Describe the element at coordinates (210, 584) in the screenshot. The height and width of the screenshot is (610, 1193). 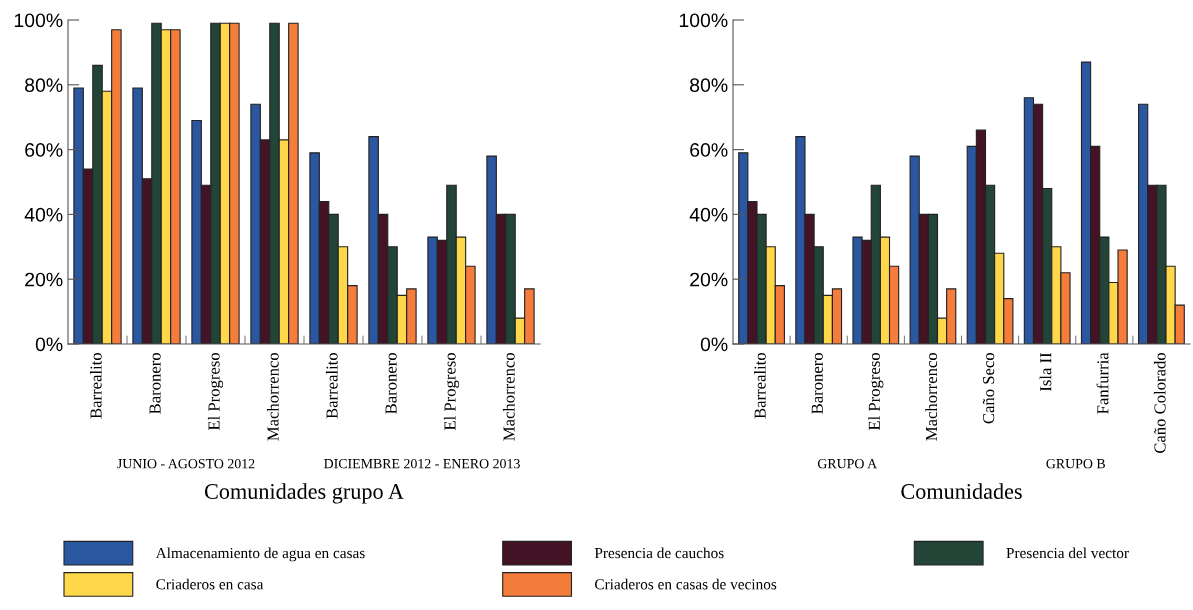
I see `legend-label: Criaderos en casa` at that location.